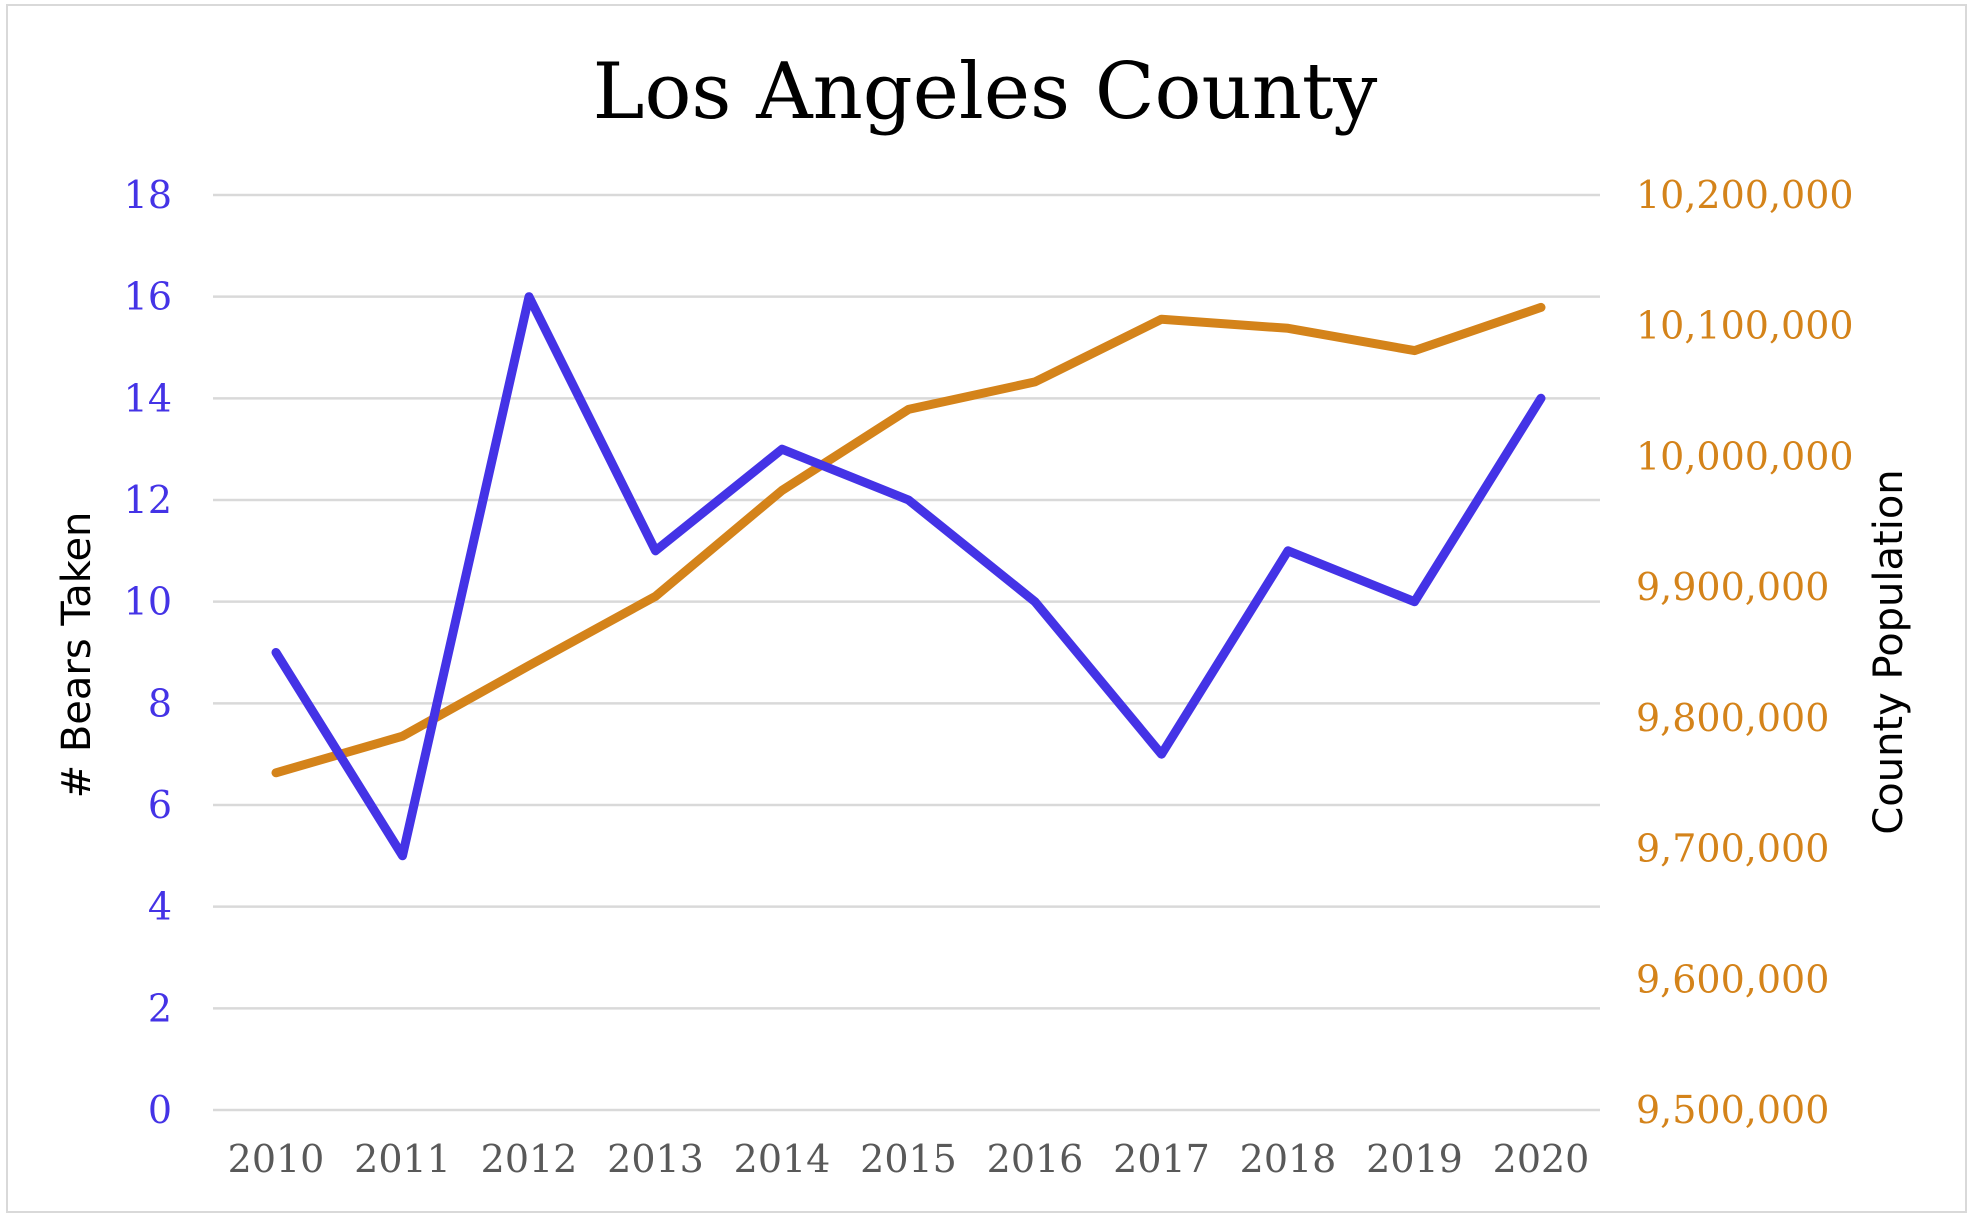 This screenshot has height=1219, width=1975. What do you see at coordinates (276, 1159) in the screenshot?
I see `x-tick-label: 2010` at bounding box center [276, 1159].